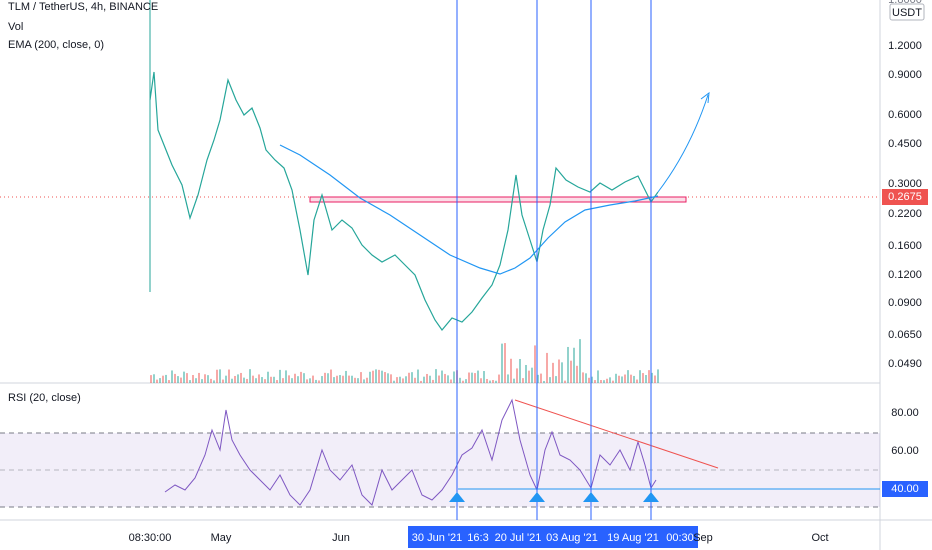  I want to click on price-label: 0.3000, so click(905, 184).